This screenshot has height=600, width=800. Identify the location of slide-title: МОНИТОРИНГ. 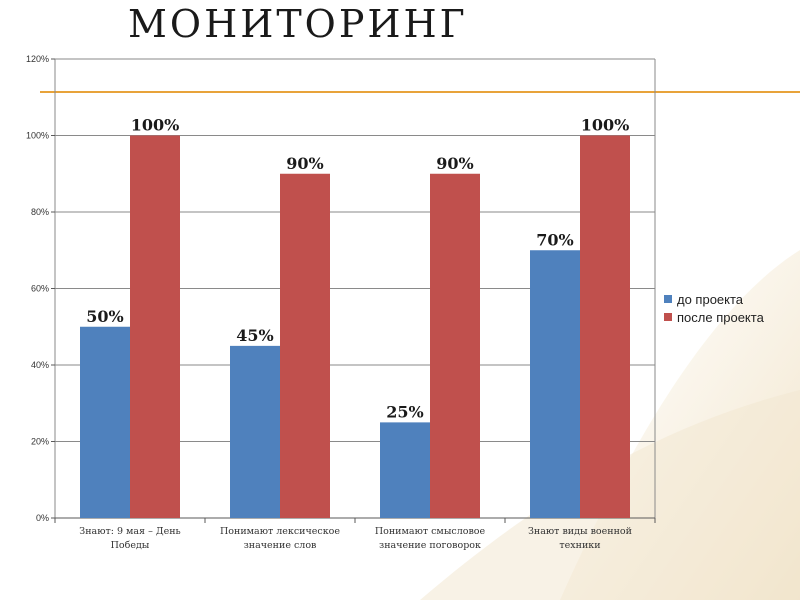
(298, 24).